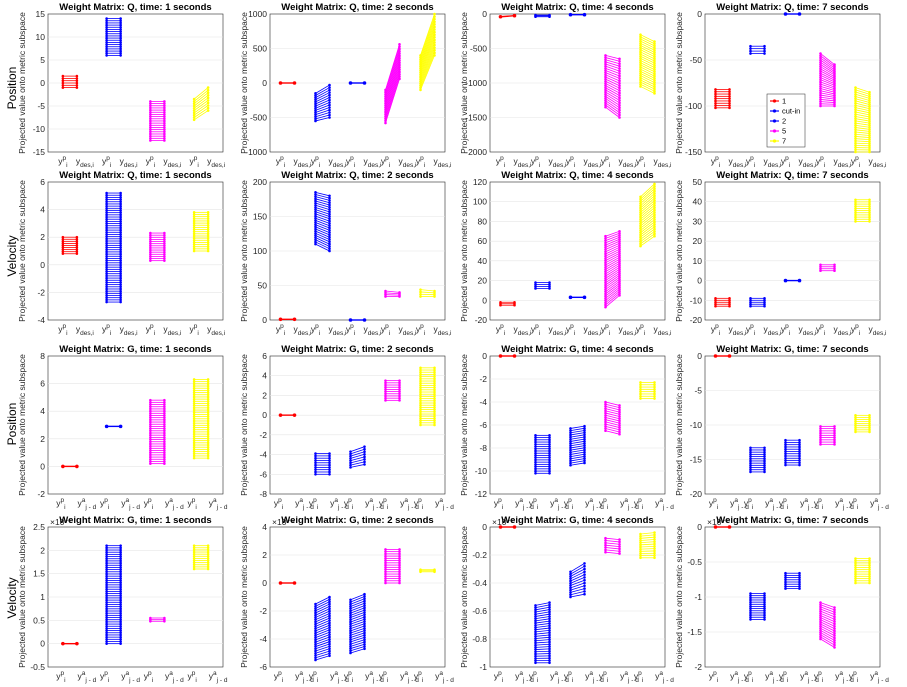 This screenshot has height=687, width=907. I want to click on subplot-title: Weight Matrix: Q, time: 2 seconds, so click(357, 175).